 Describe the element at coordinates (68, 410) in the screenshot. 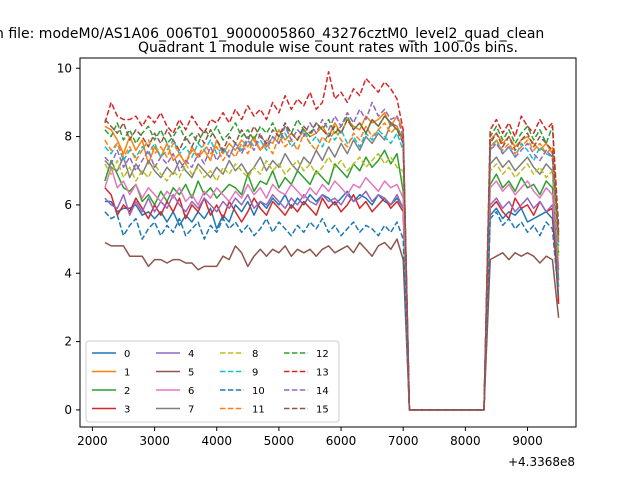

I see `y-tick-label: 0` at that location.